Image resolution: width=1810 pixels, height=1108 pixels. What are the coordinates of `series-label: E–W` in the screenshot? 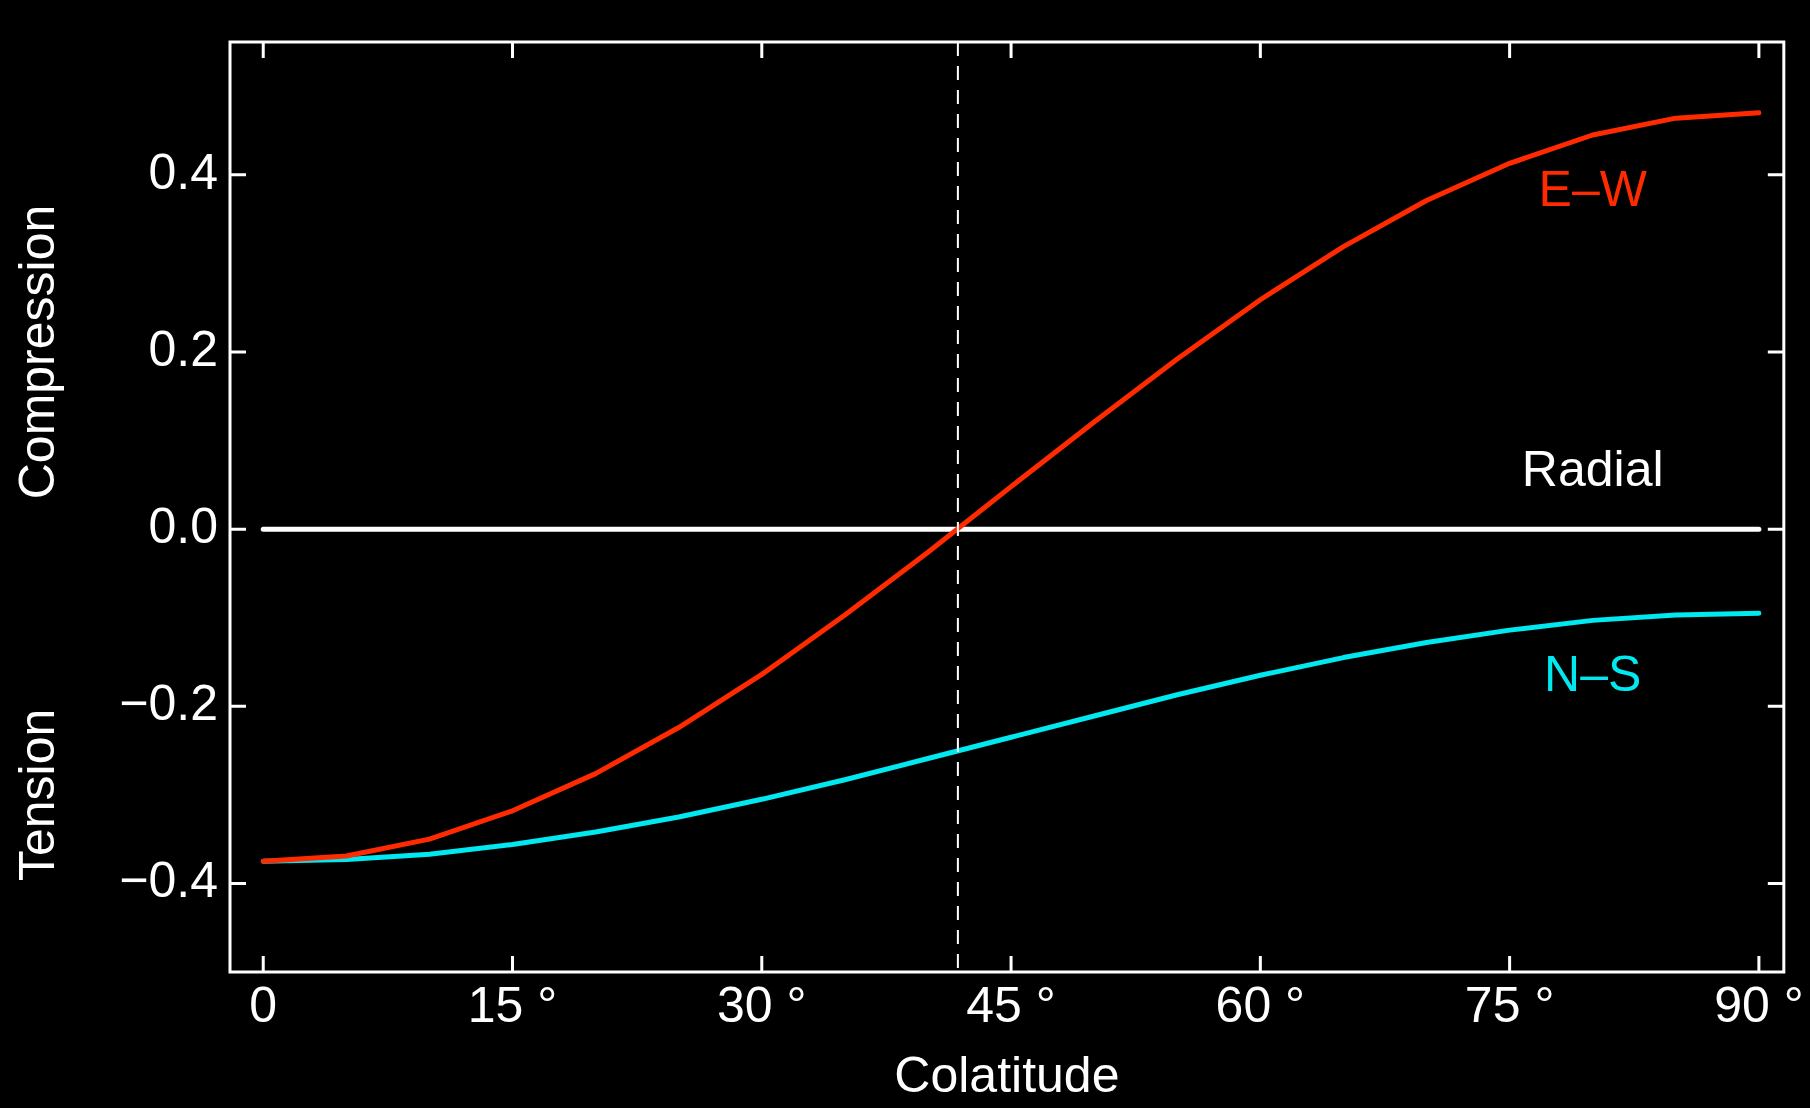 It's located at (1593, 188).